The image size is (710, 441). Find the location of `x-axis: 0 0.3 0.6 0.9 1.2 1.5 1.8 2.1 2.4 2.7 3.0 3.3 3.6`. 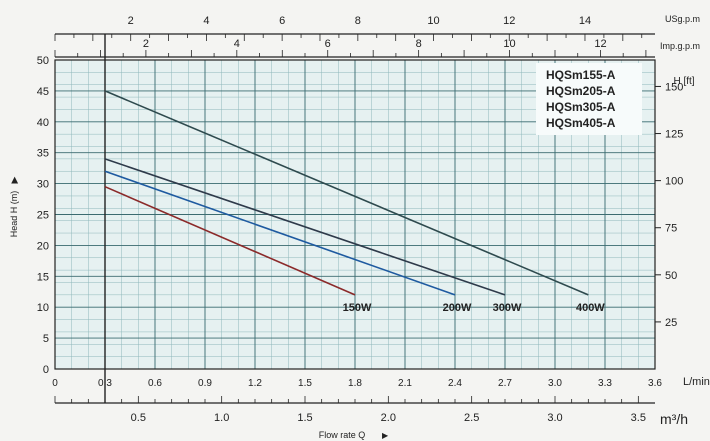

x-axis: 0 0.3 0.6 0.9 1.2 1.5 1.8 2.1 2.4 2.7 3.0 3.3 3.6 is located at coordinates (357, 383).